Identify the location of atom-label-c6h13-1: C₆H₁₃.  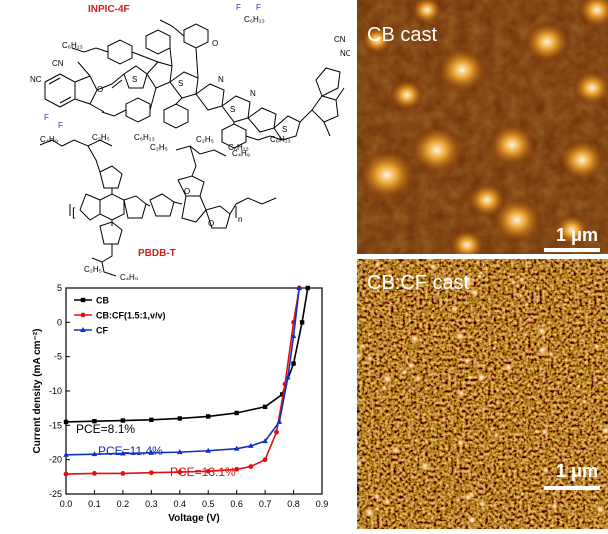
(72, 45).